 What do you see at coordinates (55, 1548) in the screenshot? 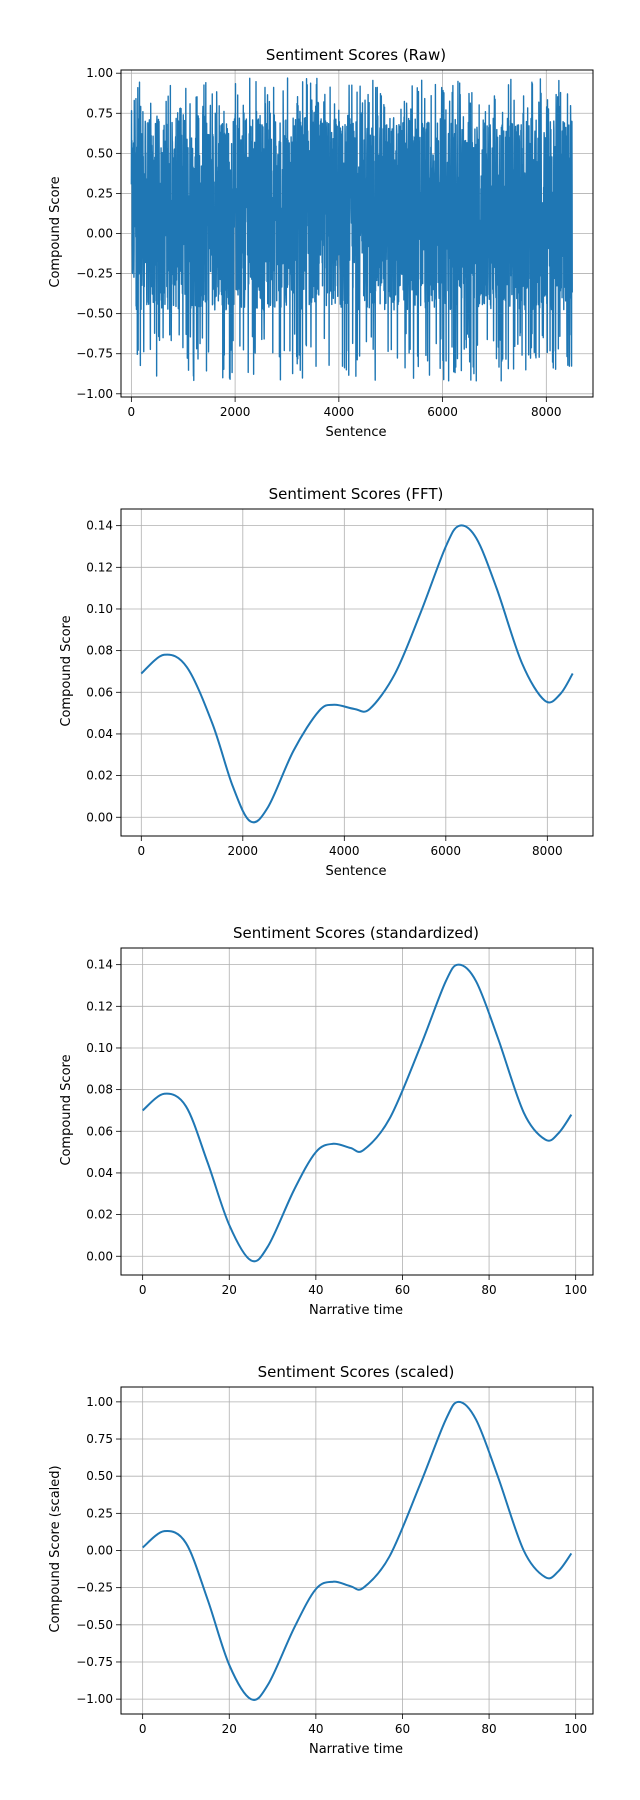
I see `y-axis-label: Compound Score (scaled)` at bounding box center [55, 1548].